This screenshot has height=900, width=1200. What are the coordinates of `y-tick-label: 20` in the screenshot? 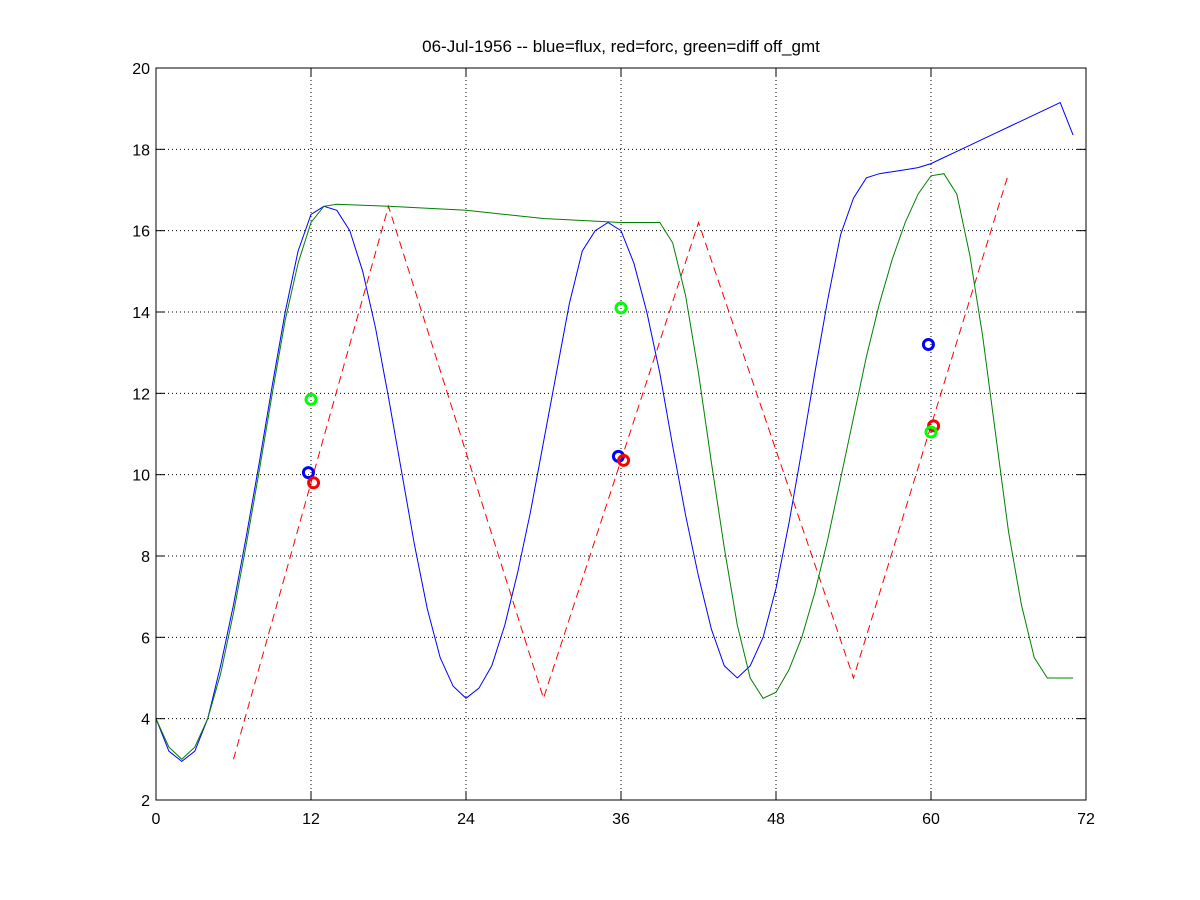 It's located at (141, 69).